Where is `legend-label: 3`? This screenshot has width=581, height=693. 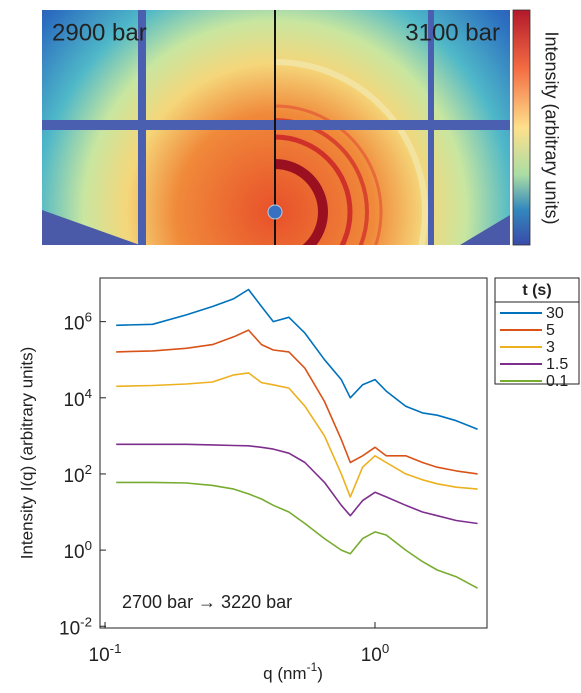 legend-label: 3 is located at coordinates (550, 347).